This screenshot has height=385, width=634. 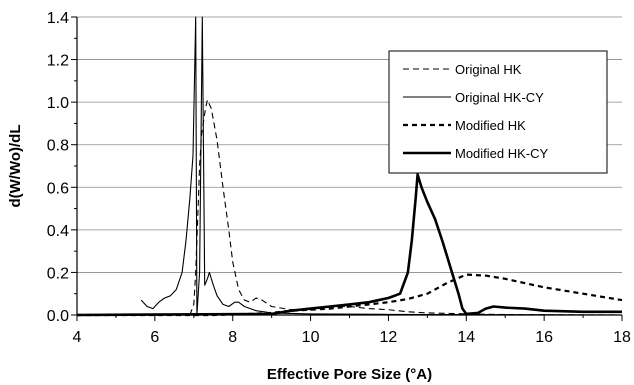 What do you see at coordinates (58, 273) in the screenshot?
I see `y-tick-label: 0.2` at bounding box center [58, 273].